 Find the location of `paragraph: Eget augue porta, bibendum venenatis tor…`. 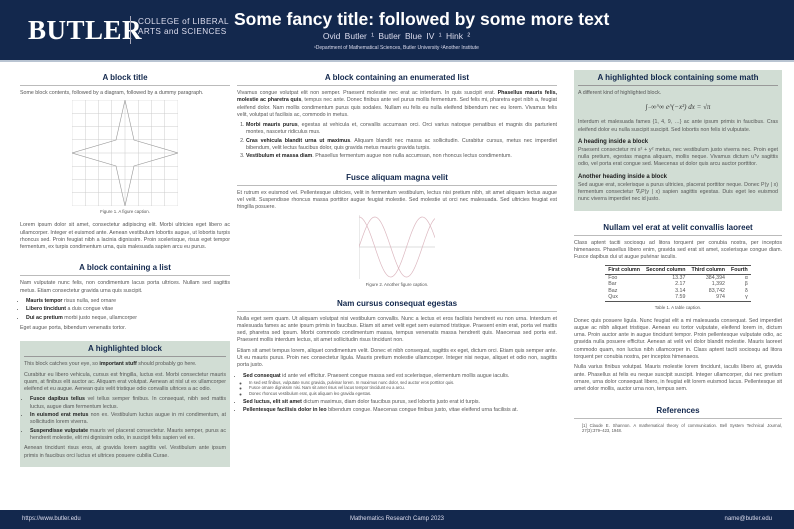

paragraph: Eget augue porta, bibendum venenatis tor… is located at coordinates (73, 327).